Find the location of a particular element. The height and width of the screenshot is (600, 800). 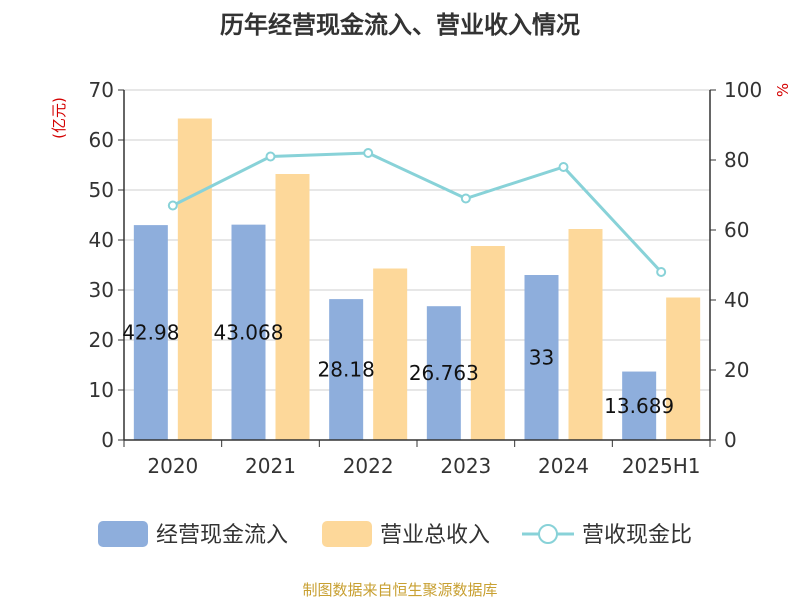

y-left-tick-label: 10 is located at coordinates (101, 390).